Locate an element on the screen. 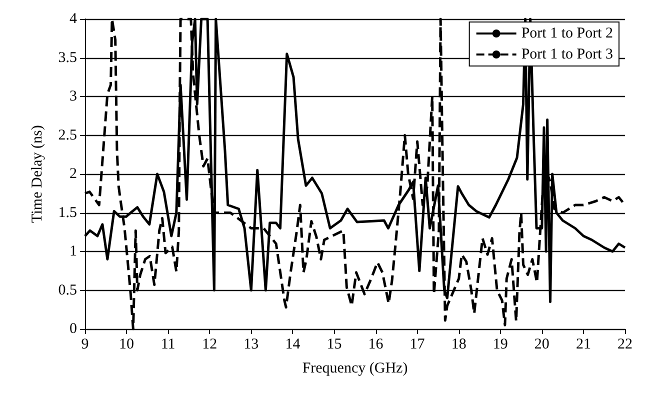  x-tick-label: 17 is located at coordinates (418, 344).